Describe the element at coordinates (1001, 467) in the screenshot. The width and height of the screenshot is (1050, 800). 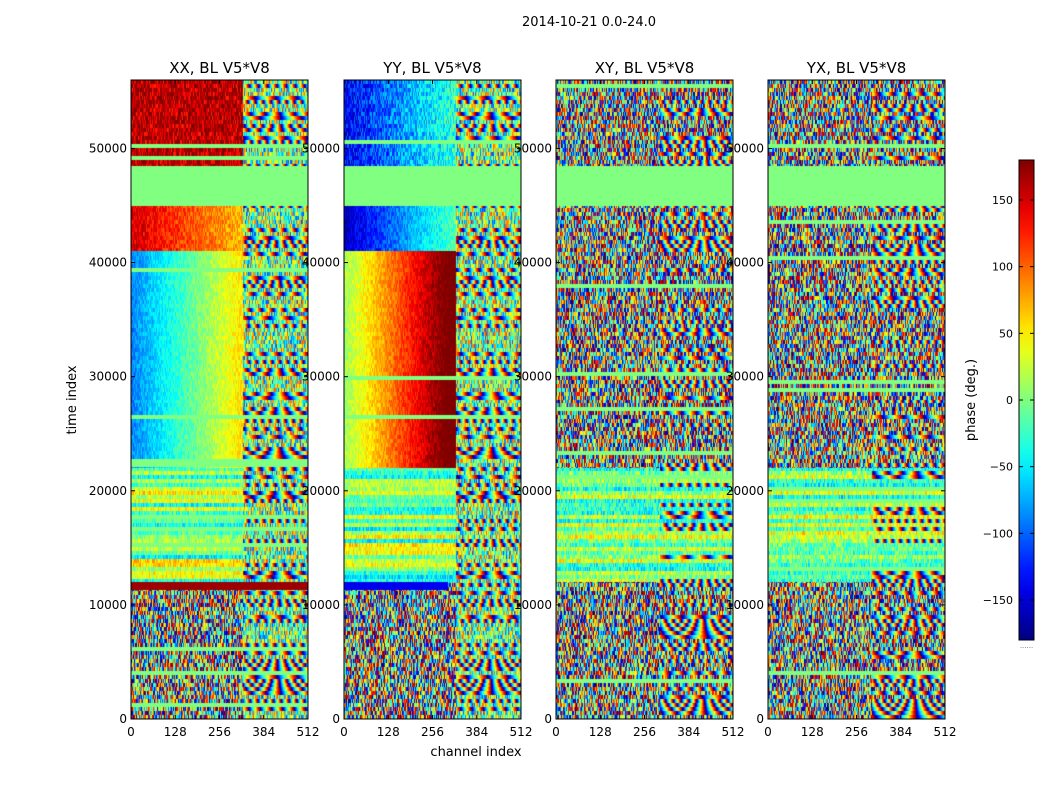
I see `colorbar-tick-label: −50` at that location.